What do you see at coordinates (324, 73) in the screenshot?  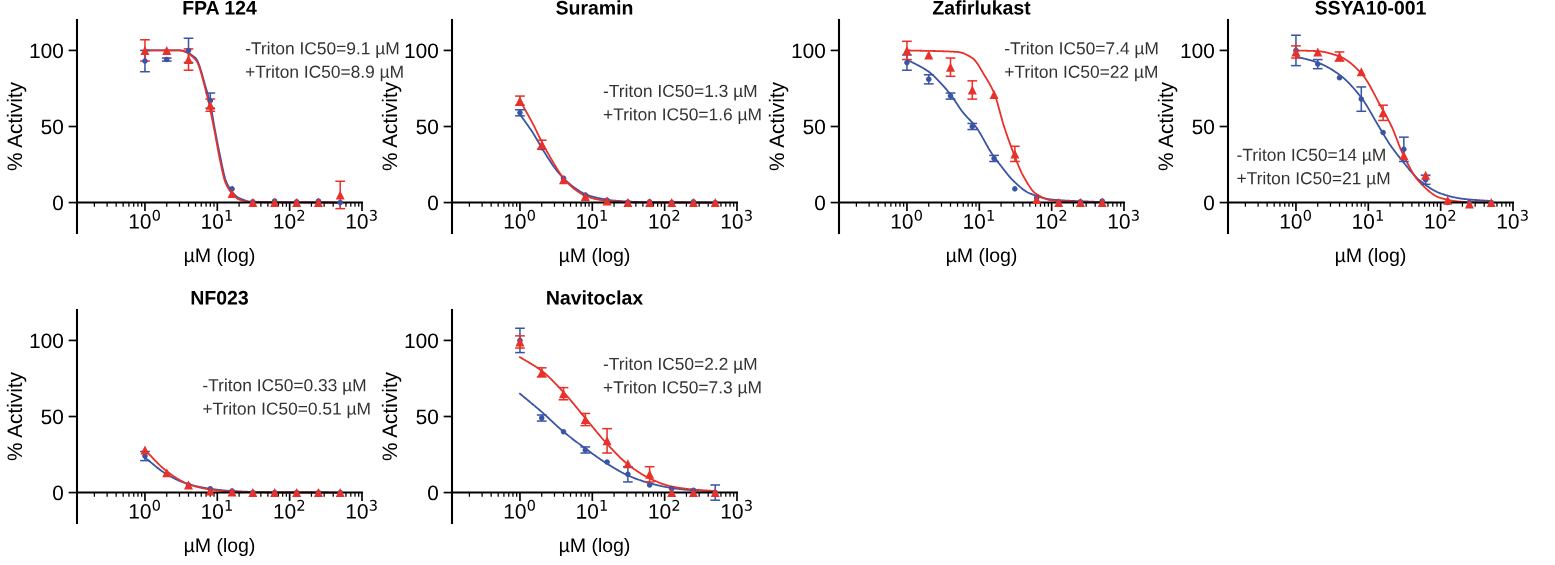 I see `annotation: +Triton IC50=8.9 µM` at bounding box center [324, 73].